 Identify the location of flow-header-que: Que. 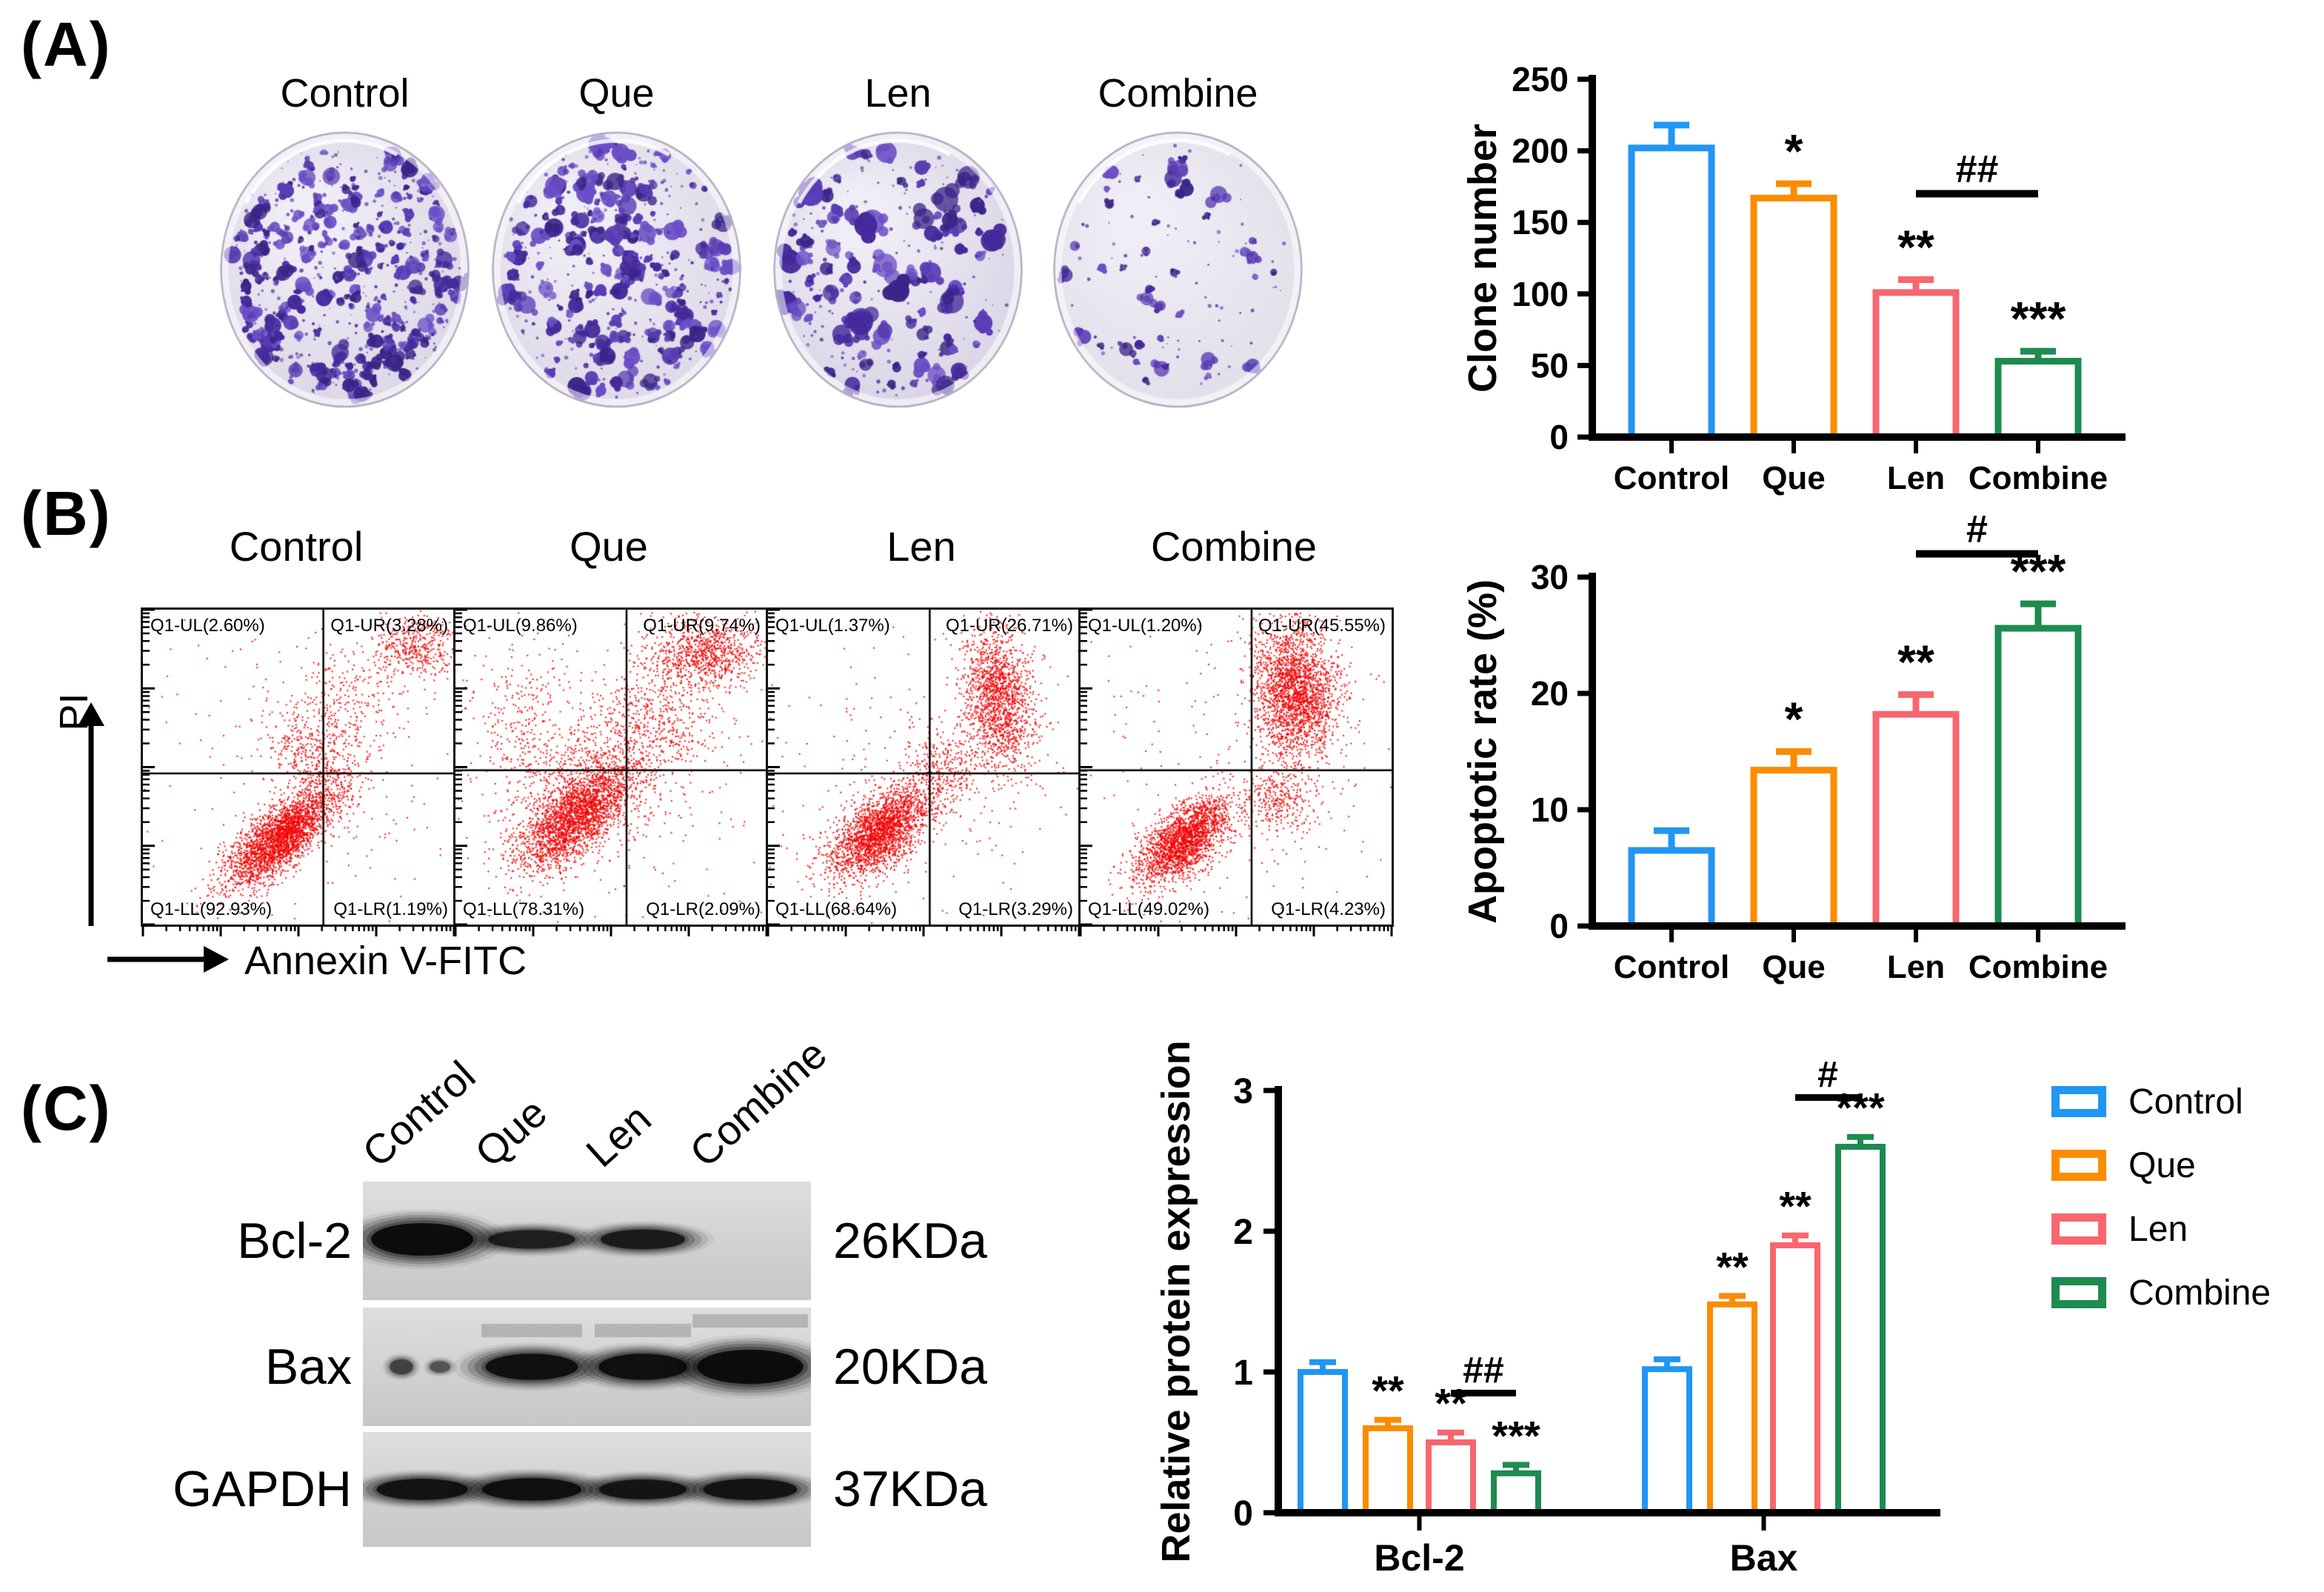
(609, 546).